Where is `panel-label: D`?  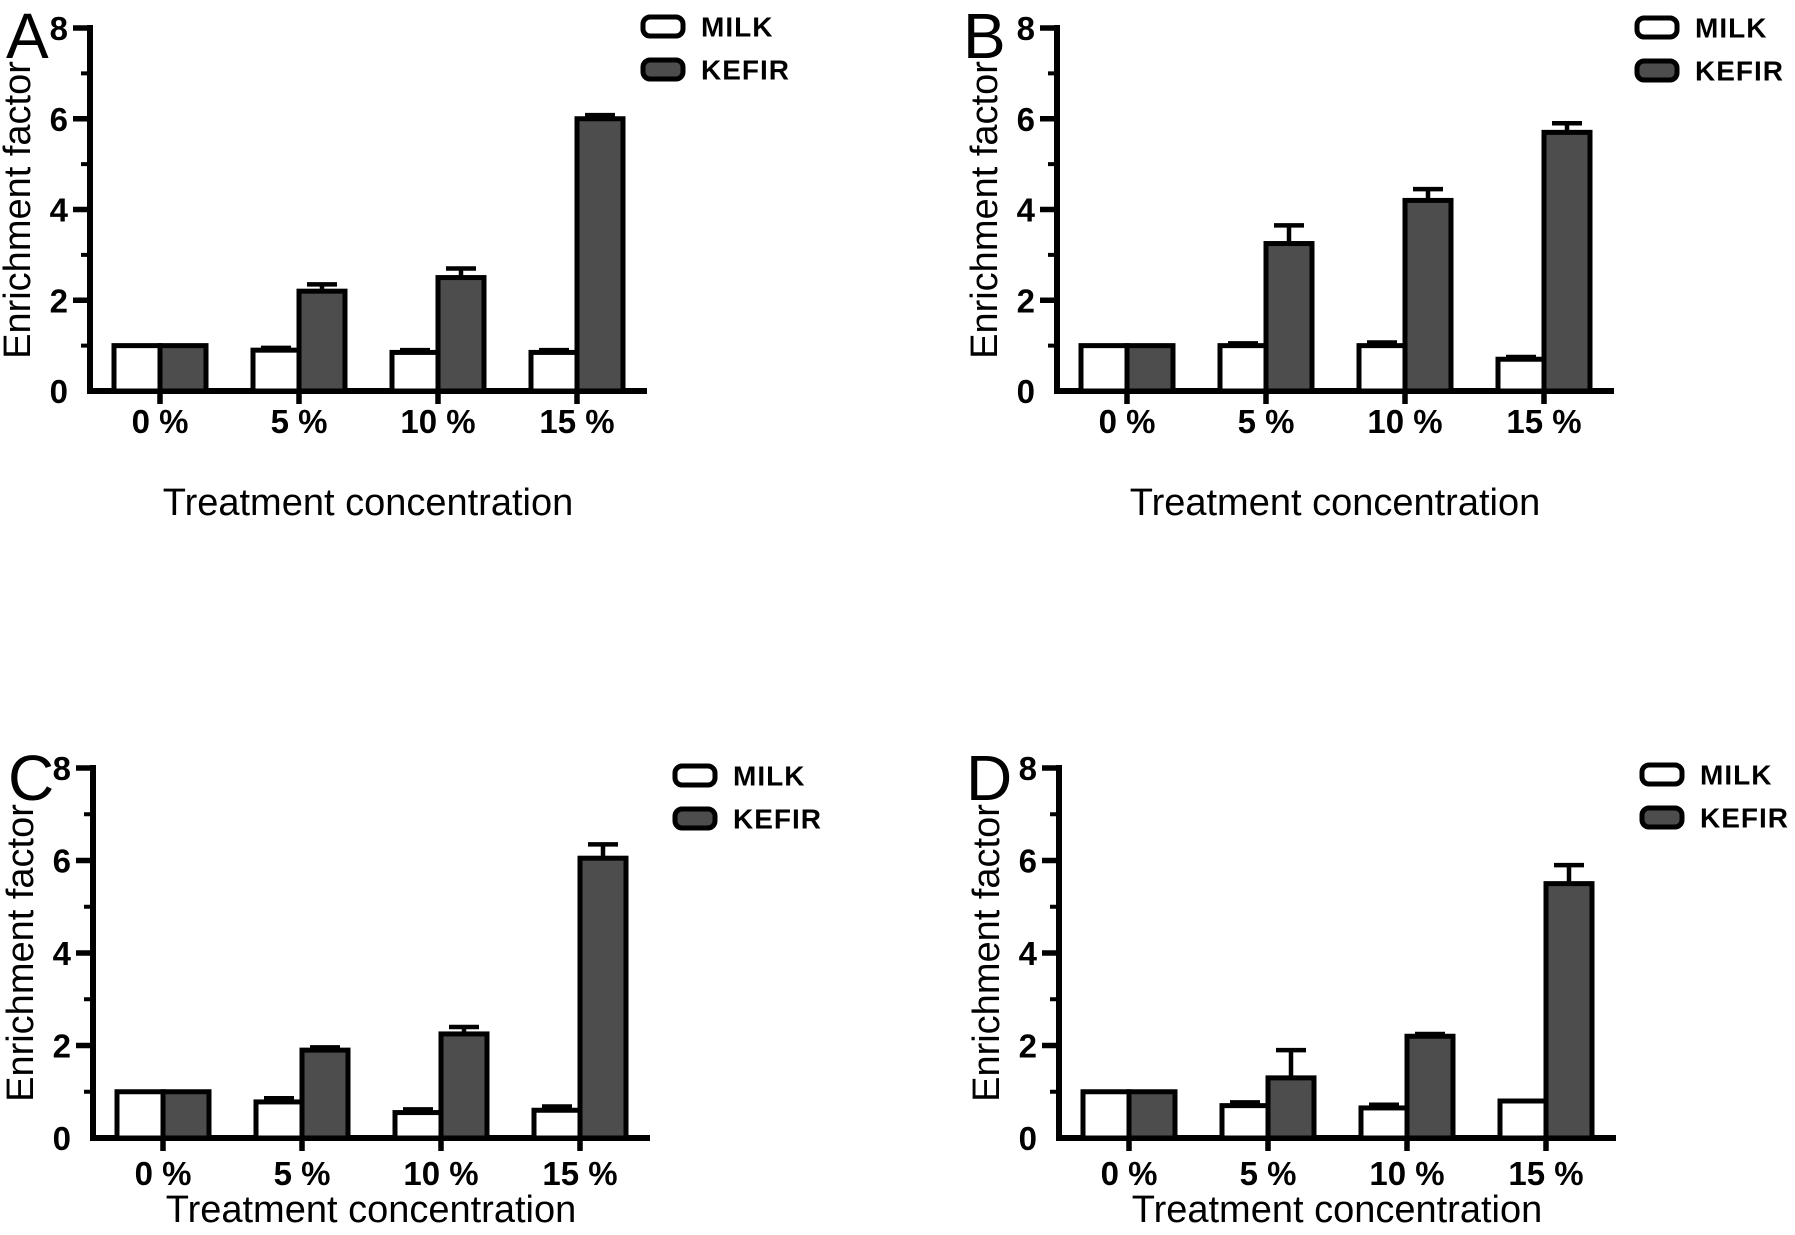 panel-label: D is located at coordinates (989, 778).